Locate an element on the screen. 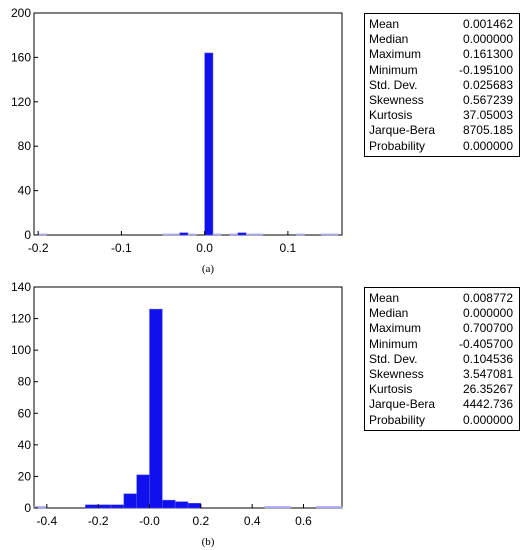 The width and height of the screenshot is (528, 550). stat-value: 0.161300 is located at coordinates (487, 54).